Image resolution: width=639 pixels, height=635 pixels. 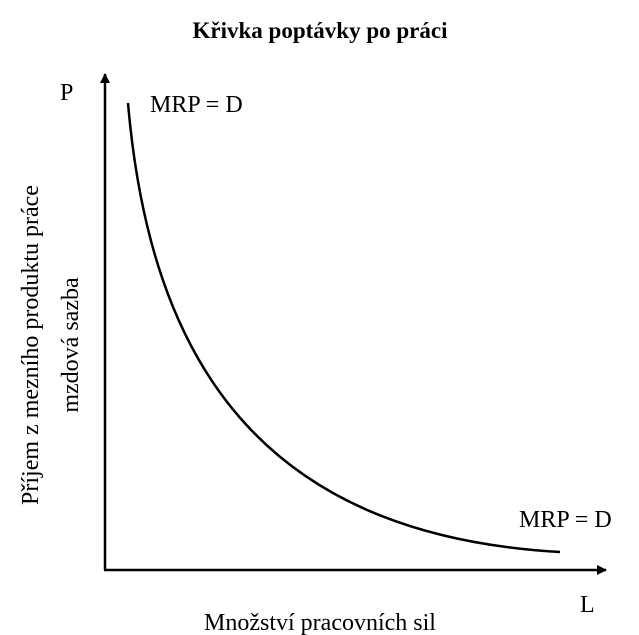 I want to click on x-axis-symbol: L, so click(x=587, y=605).